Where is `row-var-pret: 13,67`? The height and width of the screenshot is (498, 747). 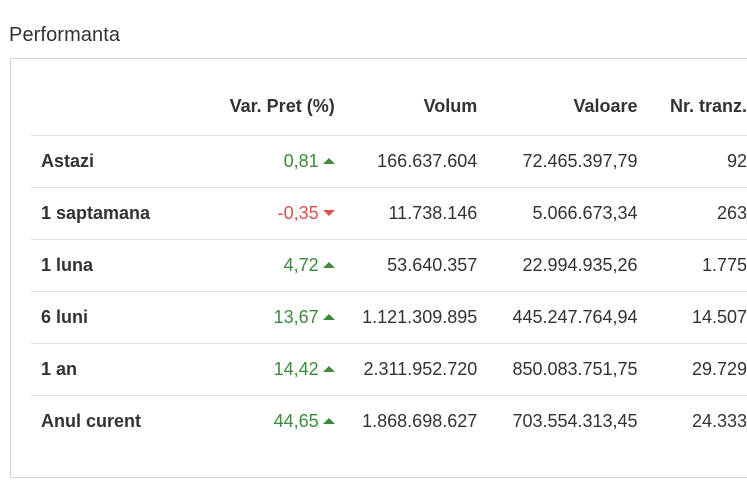
row-var-pret: 13,67 is located at coordinates (260, 317).